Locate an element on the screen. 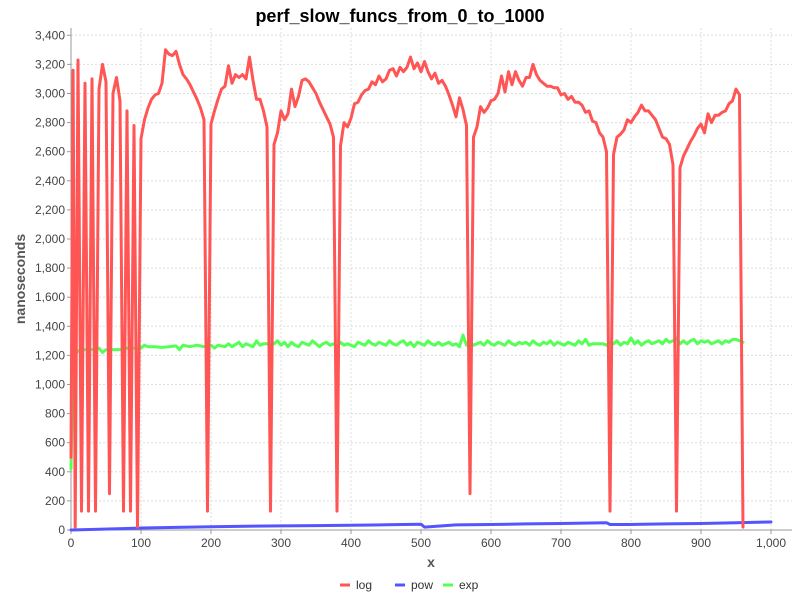  x-tick-label: 600 is located at coordinates (491, 543).